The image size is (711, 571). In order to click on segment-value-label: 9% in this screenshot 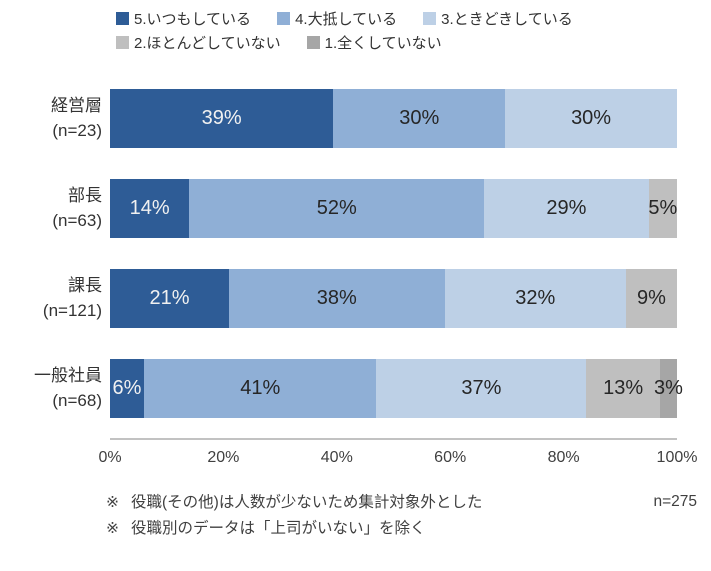, I will do `click(651, 298)`.